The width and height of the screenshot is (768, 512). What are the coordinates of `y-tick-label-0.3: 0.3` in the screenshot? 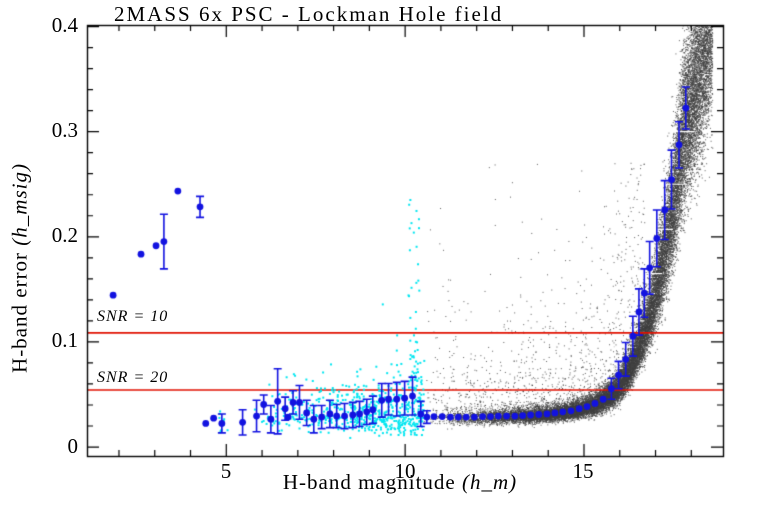 It's located at (64, 130).